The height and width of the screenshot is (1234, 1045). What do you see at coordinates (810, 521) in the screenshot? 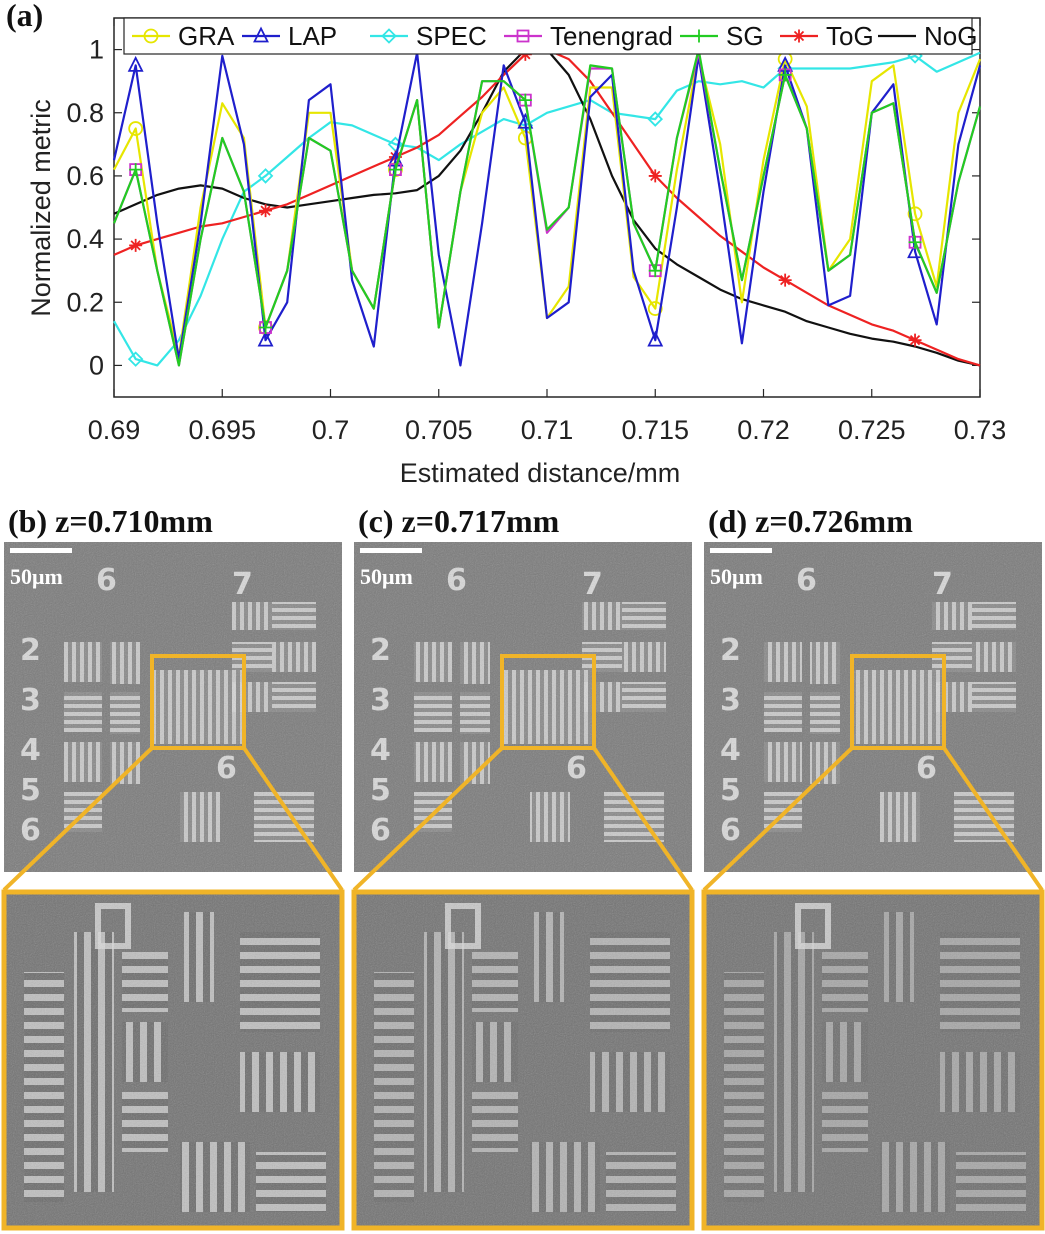
I see `panel-label-d: (d) z=0.726mm` at bounding box center [810, 521].